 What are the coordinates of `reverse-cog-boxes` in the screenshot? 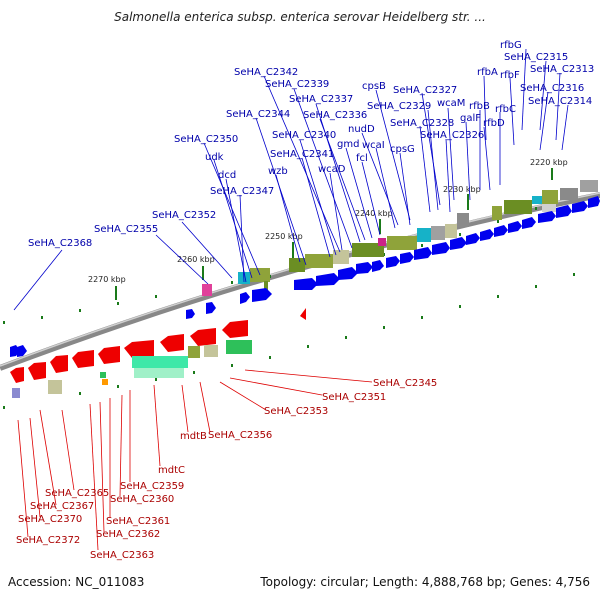 It's located at (132, 369).